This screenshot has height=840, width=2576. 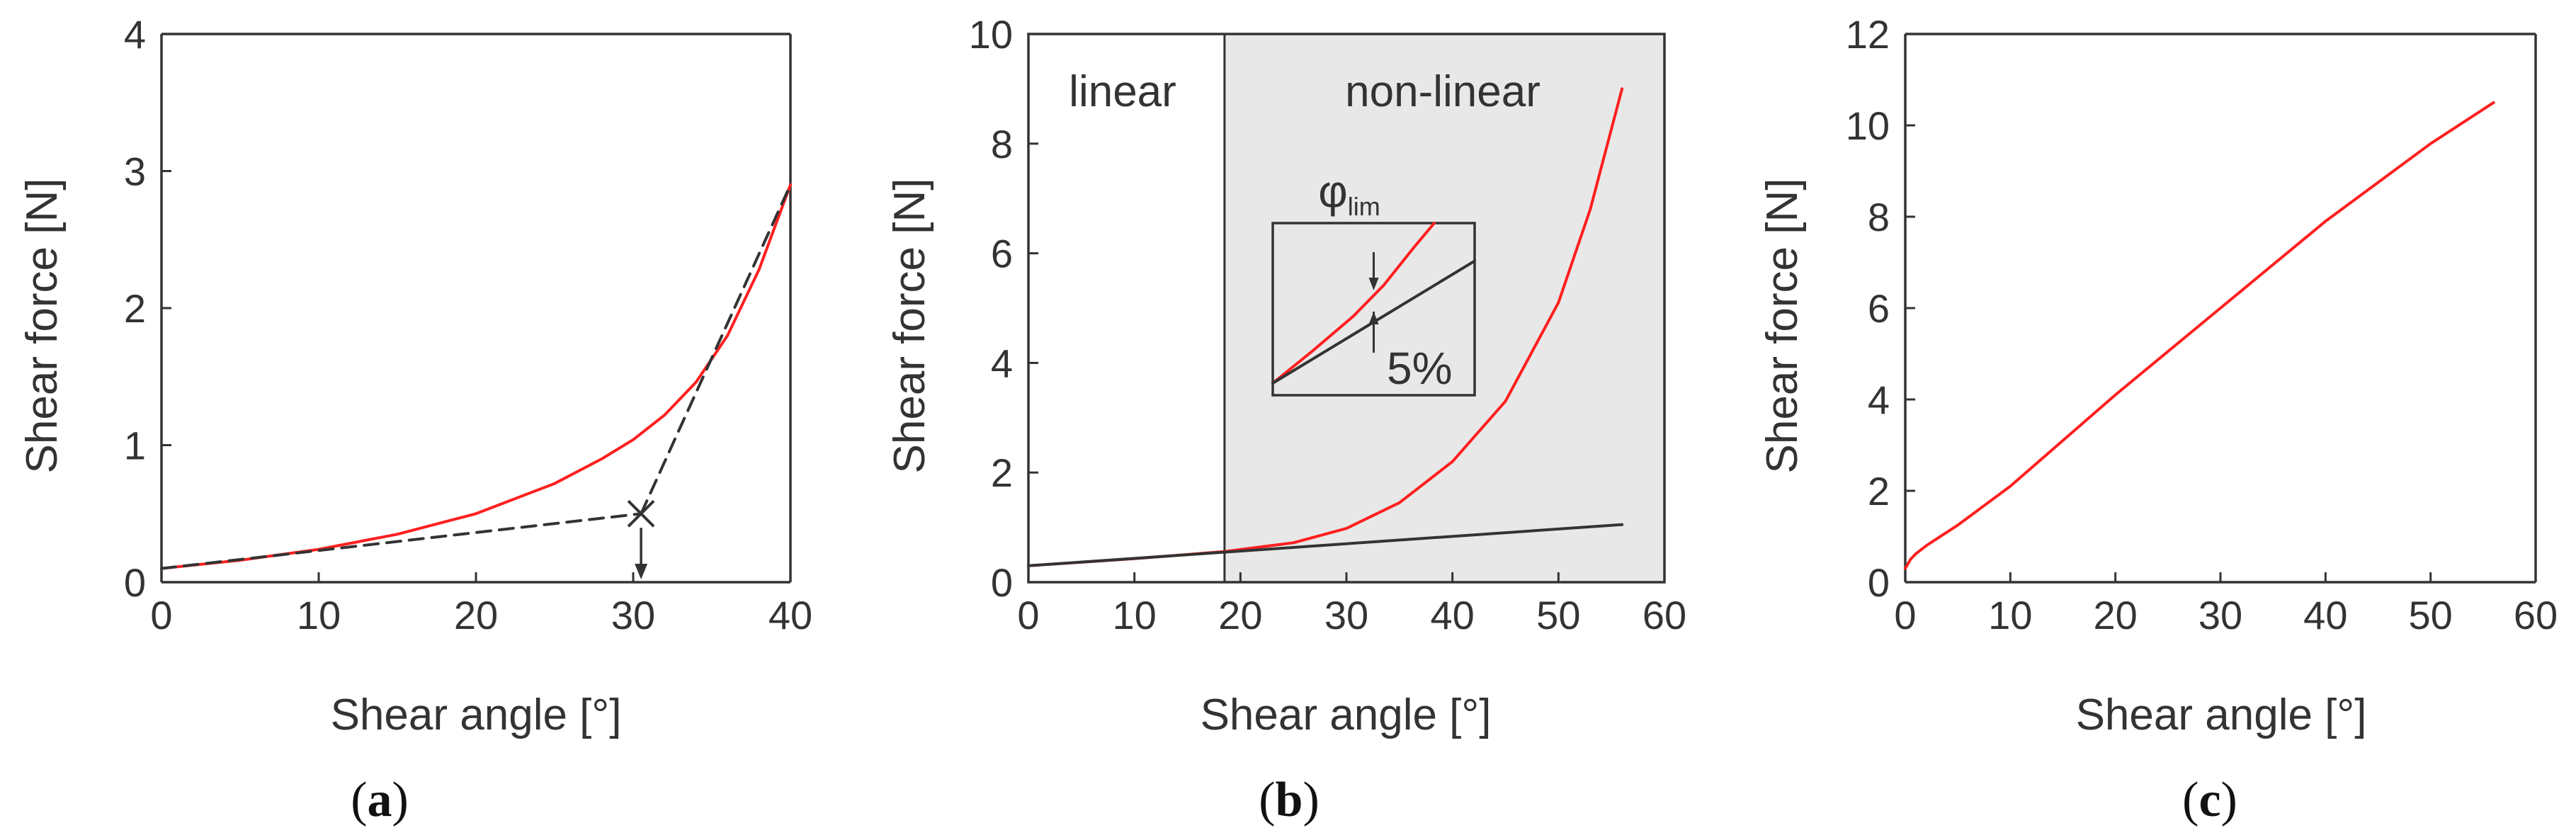 I want to click on x-axis-title-b: Shear angle [°], so click(x=1346, y=715).